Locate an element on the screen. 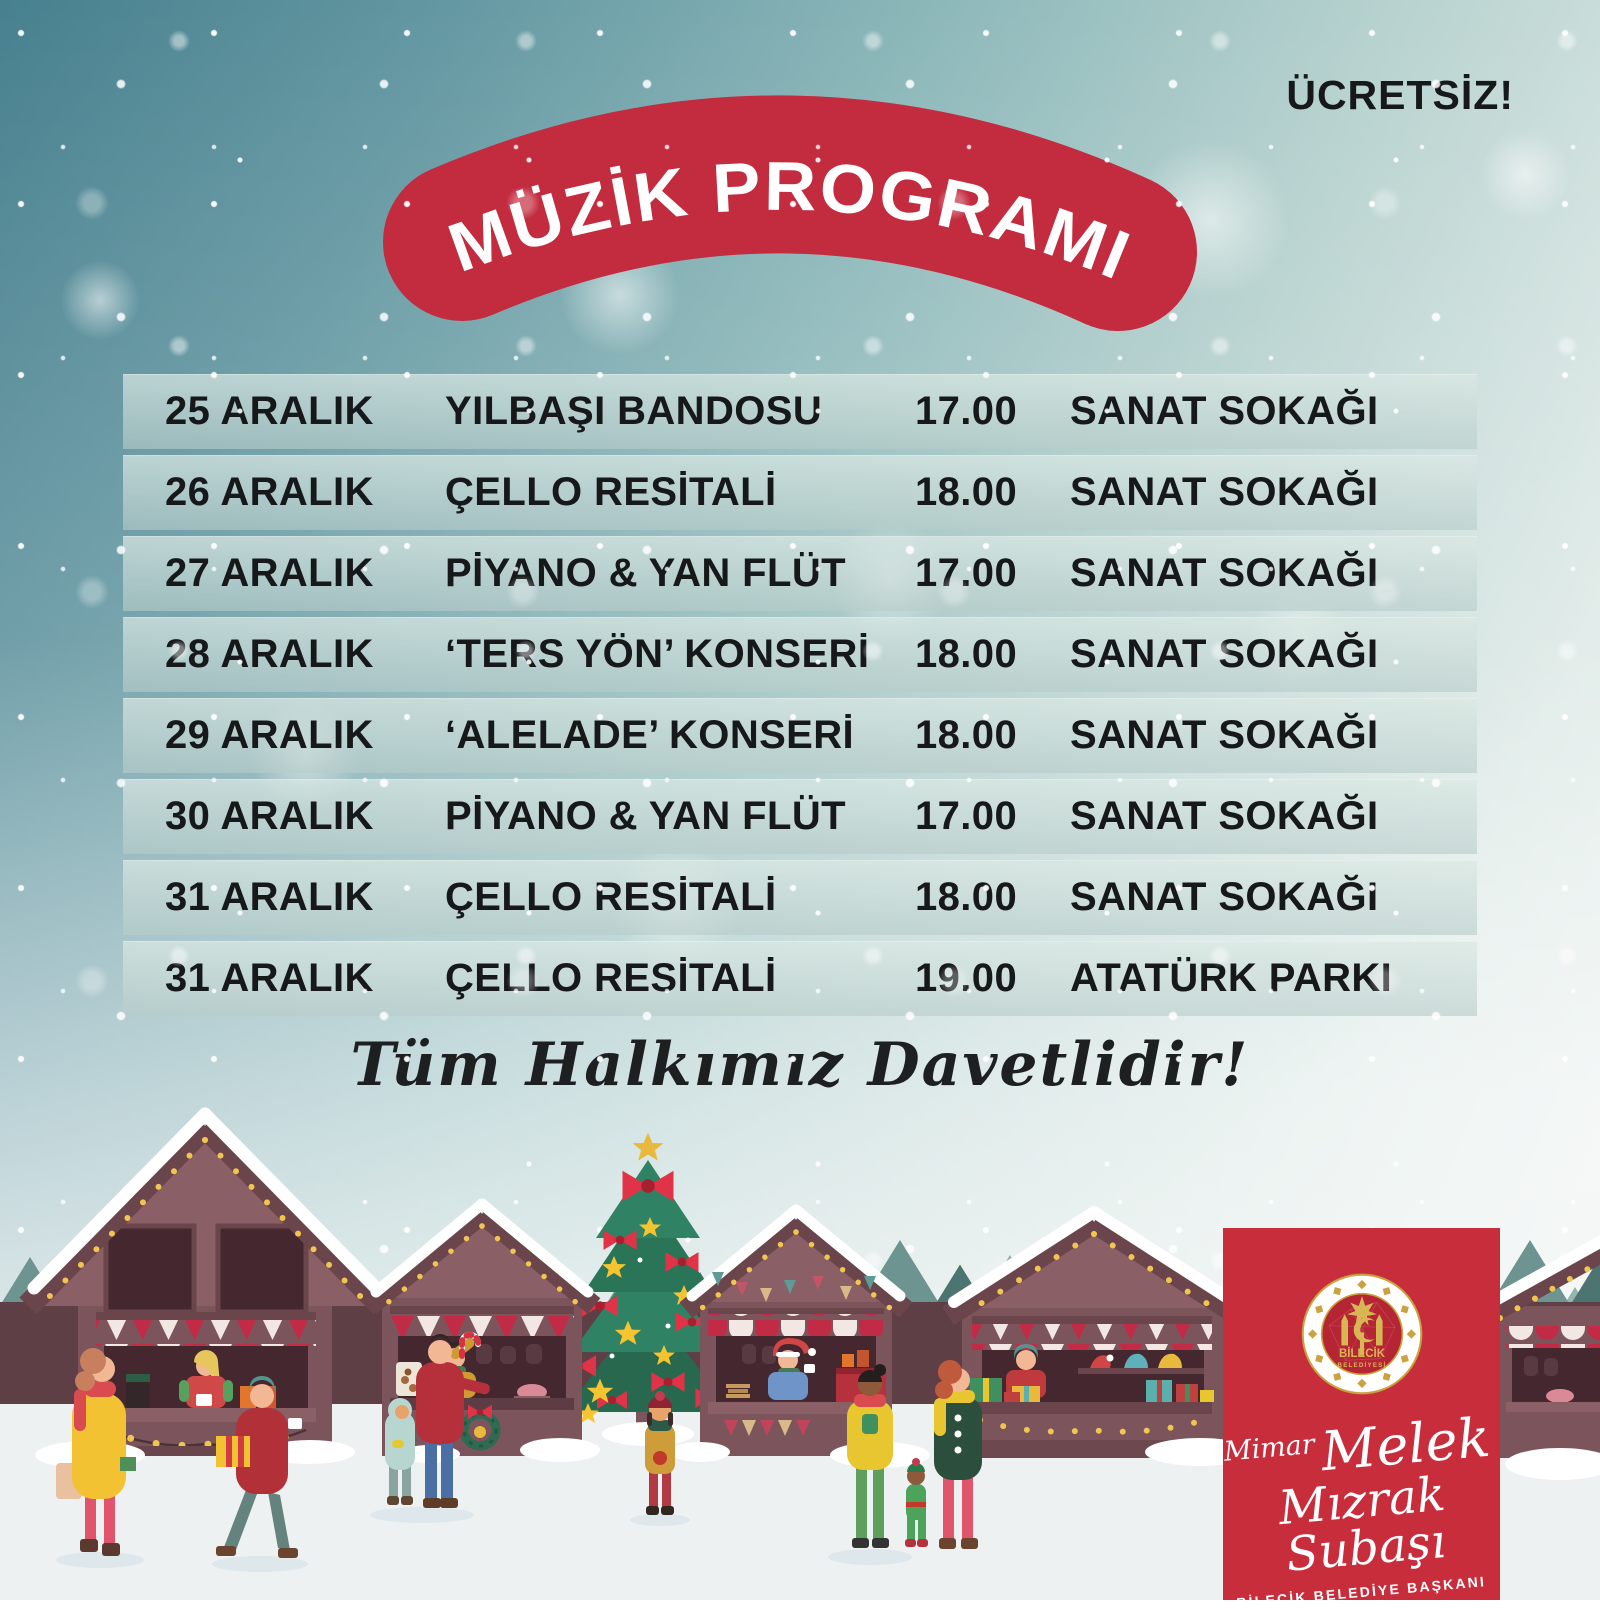 The image size is (1600, 1611). cell-event: ‘ALELADE’ KONSERİ is located at coordinates (650, 735).